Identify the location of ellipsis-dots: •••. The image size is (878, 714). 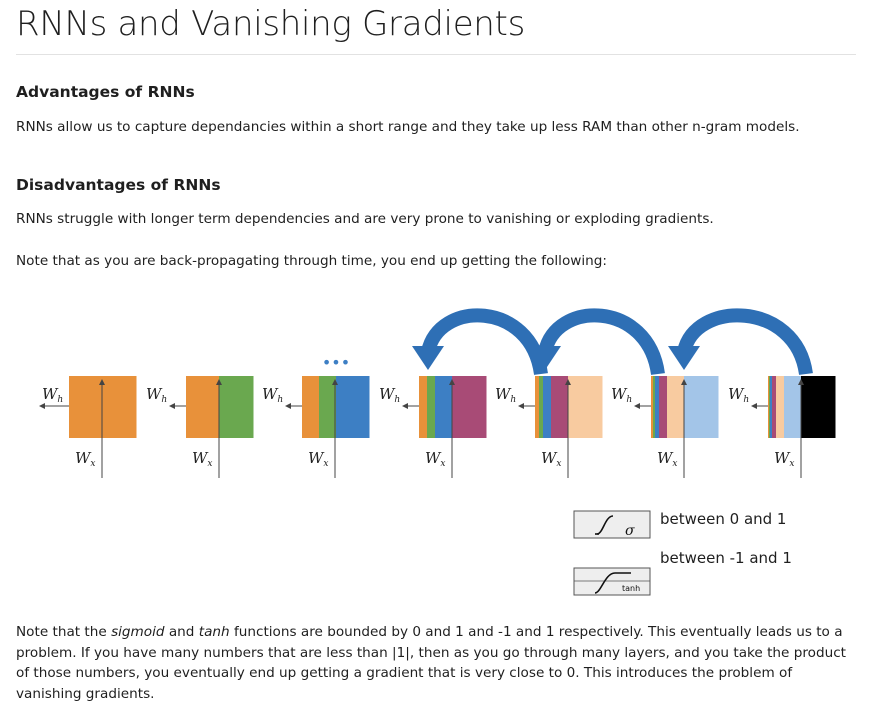
(336, 362).